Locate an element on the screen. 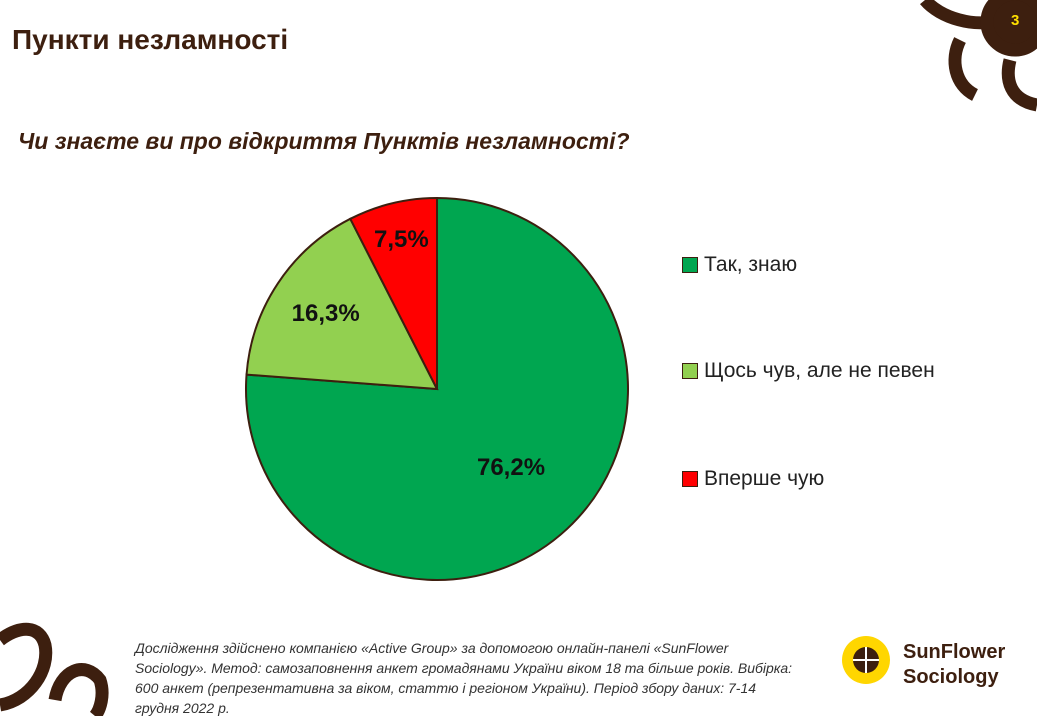 The height and width of the screenshot is (716, 1037). legend-item: Вперше чую is located at coordinates (813, 478).